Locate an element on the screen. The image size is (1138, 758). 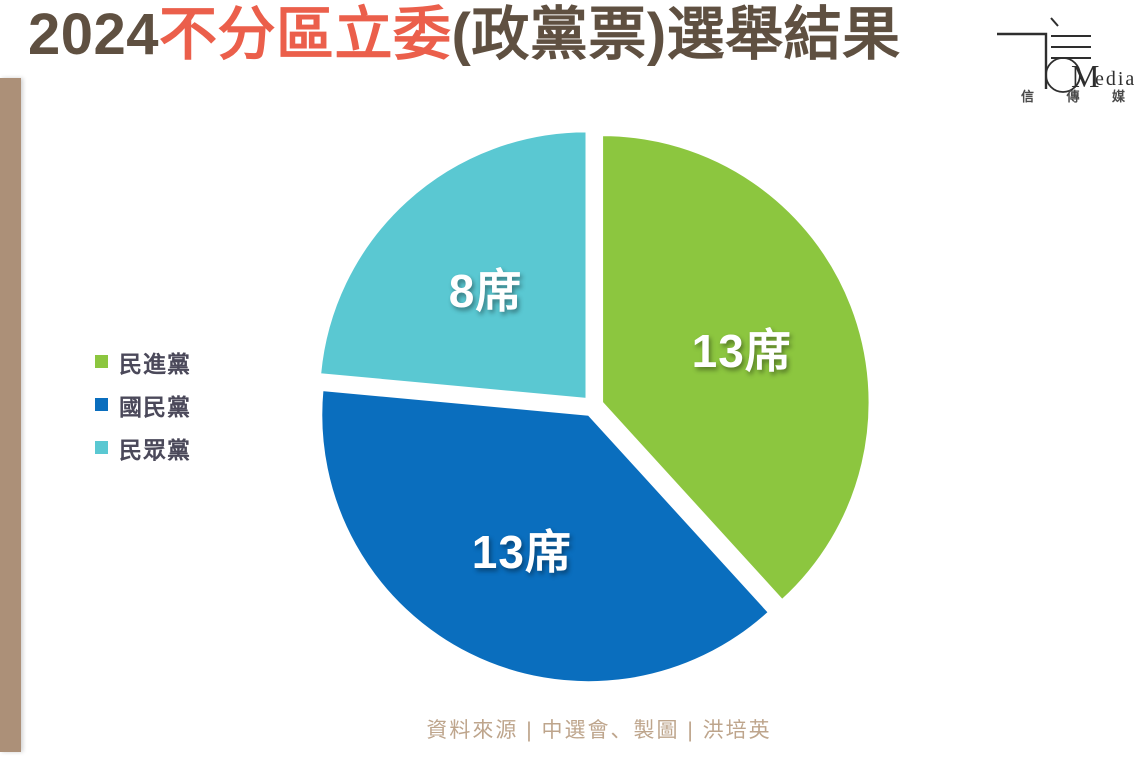
page-title: 2024不分區立委(政黨票)選舉結果 is located at coordinates (464, 35).